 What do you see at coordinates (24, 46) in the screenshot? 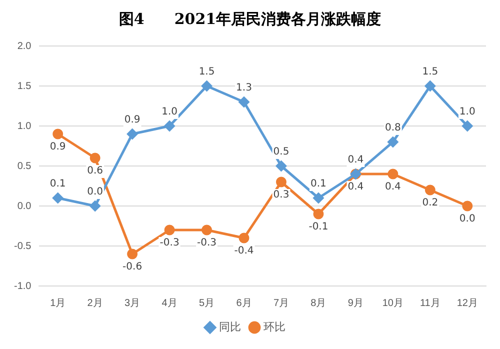
I see `y-tick-label: 2.0` at bounding box center [24, 46].